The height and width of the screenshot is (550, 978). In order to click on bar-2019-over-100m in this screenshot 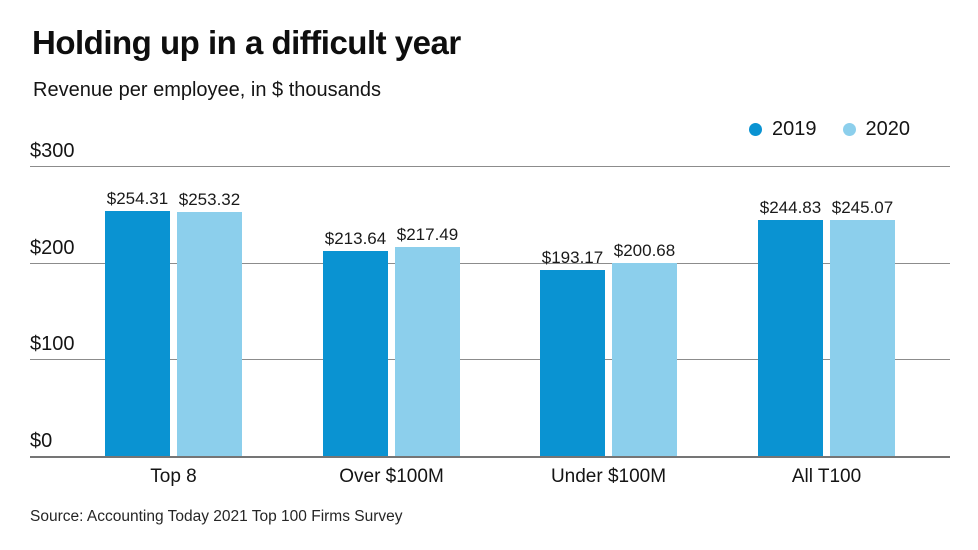, I will do `click(355, 353)`.